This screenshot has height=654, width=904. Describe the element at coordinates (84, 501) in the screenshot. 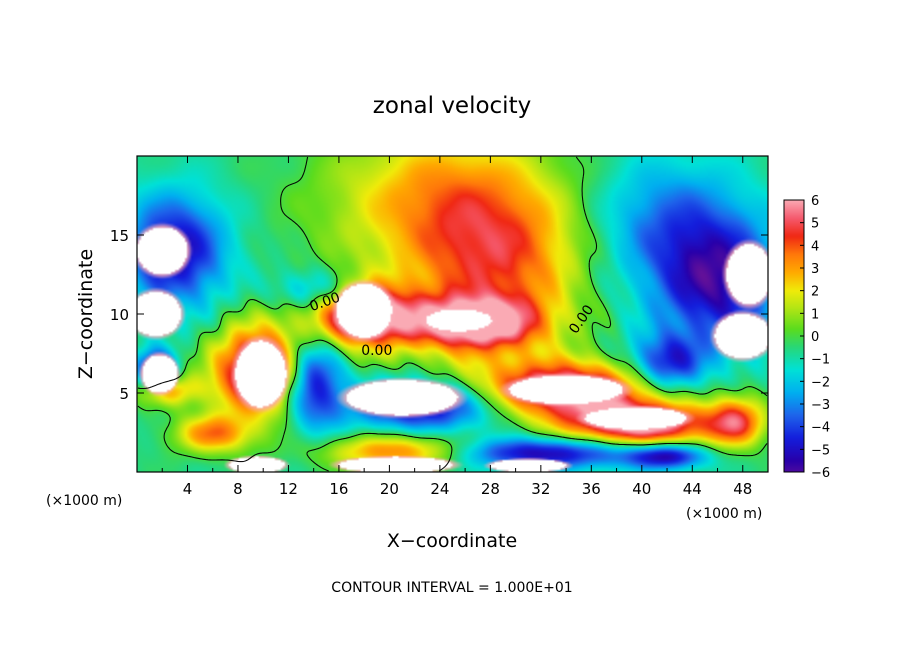

I see `x-unit-label-left: (×1000 m)` at that location.